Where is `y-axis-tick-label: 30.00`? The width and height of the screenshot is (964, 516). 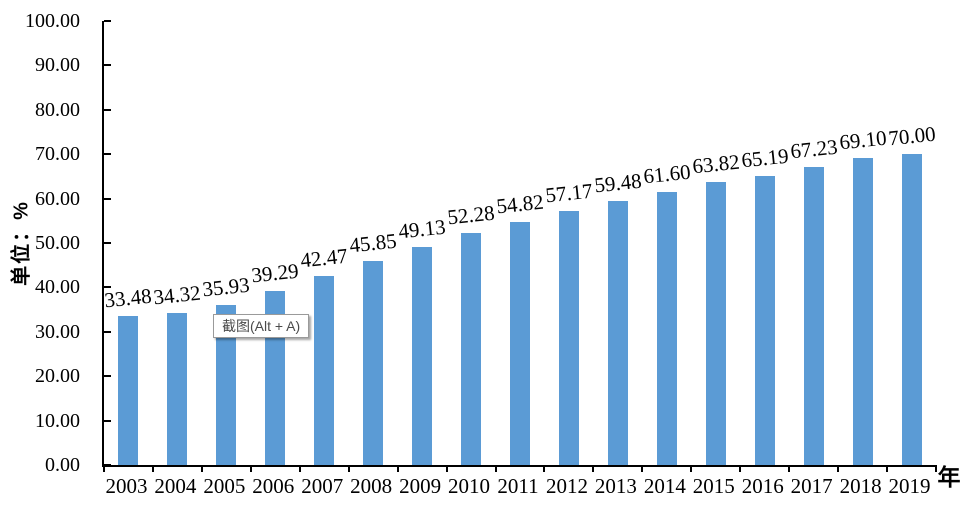
y-axis-tick-label: 30.00 is located at coordinates (57, 331).